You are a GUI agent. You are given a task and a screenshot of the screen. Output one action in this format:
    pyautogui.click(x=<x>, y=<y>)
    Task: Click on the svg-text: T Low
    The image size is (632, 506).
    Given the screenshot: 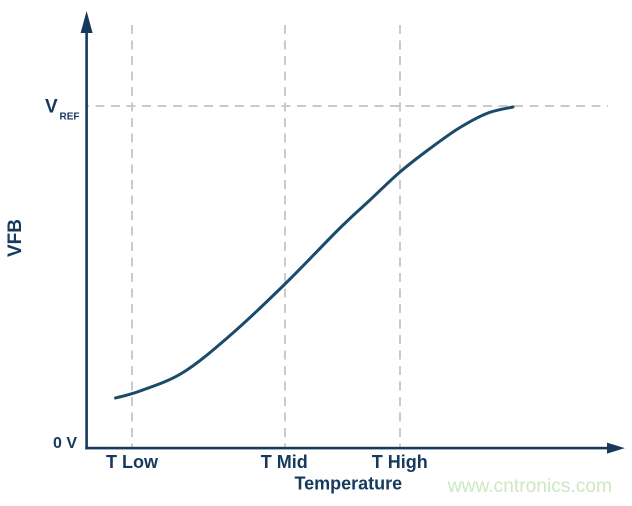 What is the action you would take?
    pyautogui.click(x=132, y=462)
    